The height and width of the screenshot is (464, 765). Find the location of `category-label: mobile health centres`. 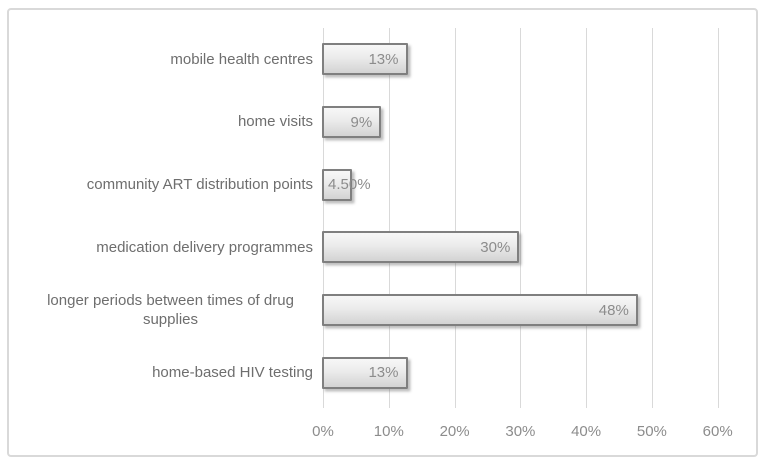

category-label: mobile health centres is located at coordinates (241, 59).